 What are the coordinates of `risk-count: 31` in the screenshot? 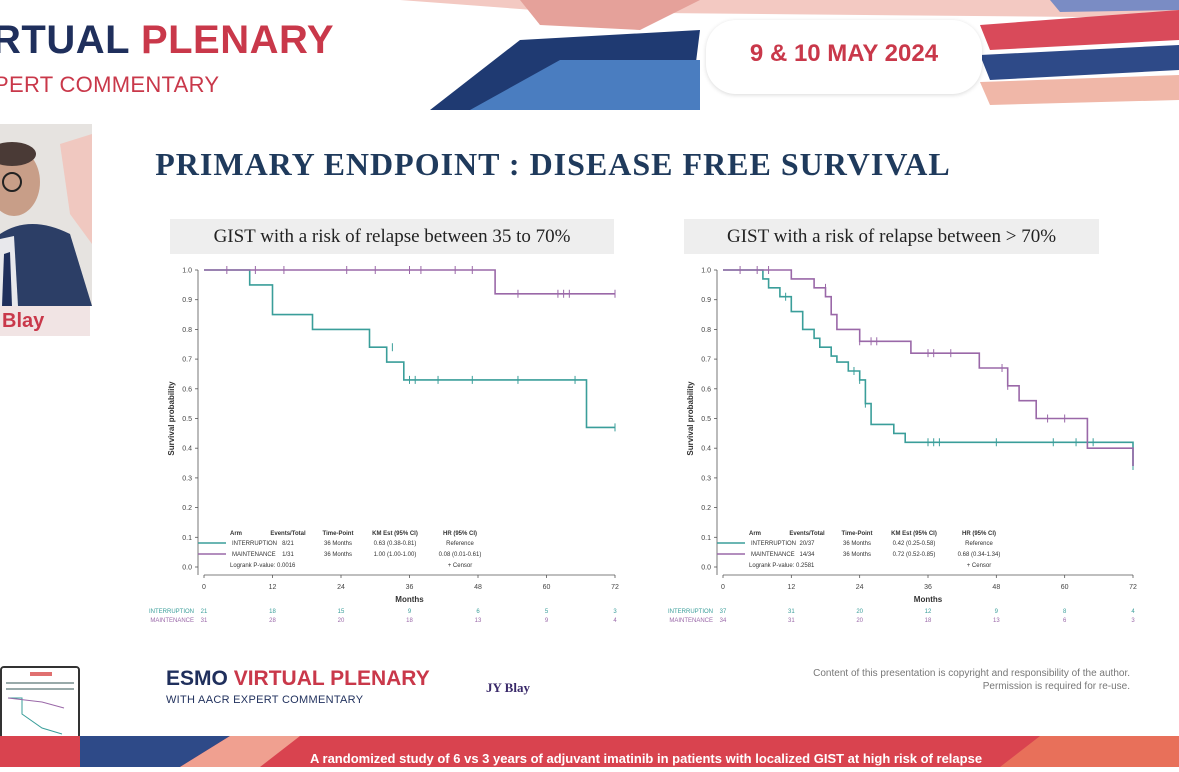 It's located at (791, 621).